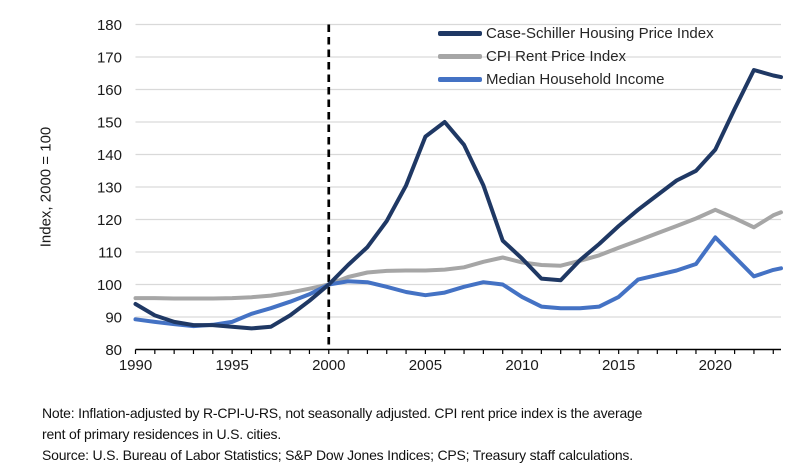 Image resolution: width=802 pixels, height=474 pixels. I want to click on legend-item-cpi-rent: CPI Rent Price Index, so click(576, 56).